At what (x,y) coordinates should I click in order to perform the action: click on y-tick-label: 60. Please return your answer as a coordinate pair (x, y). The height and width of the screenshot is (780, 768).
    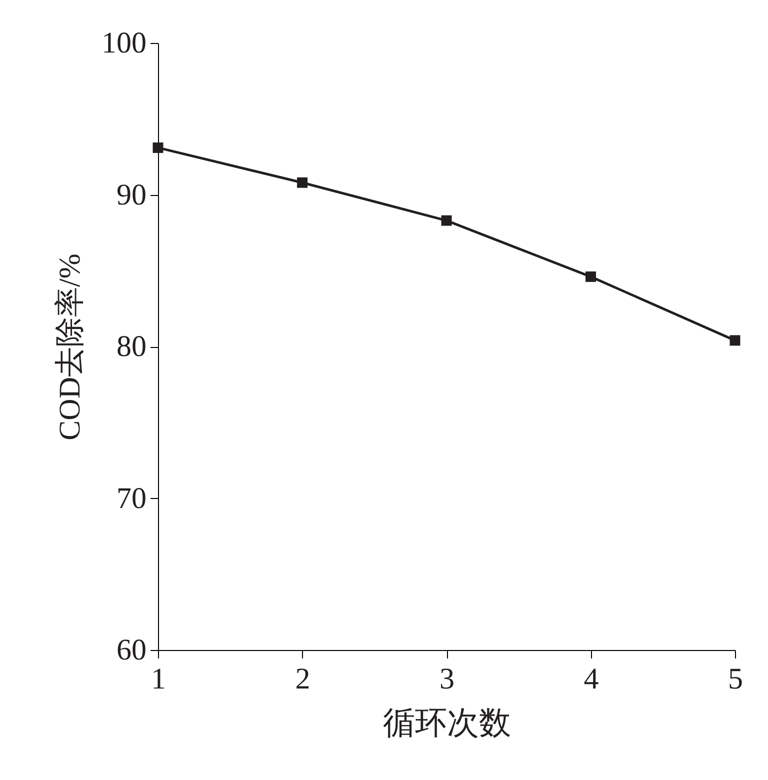
    Looking at the image, I should click on (131, 650).